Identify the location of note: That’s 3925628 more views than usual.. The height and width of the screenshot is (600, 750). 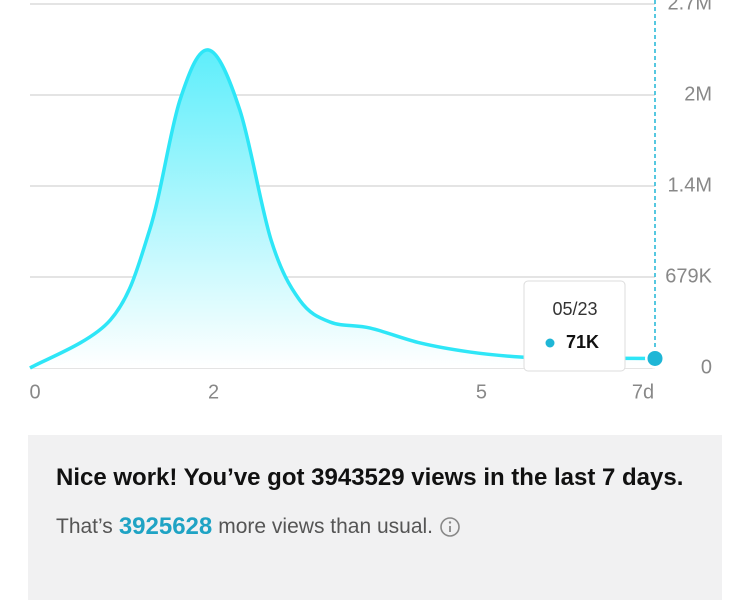
(375, 527).